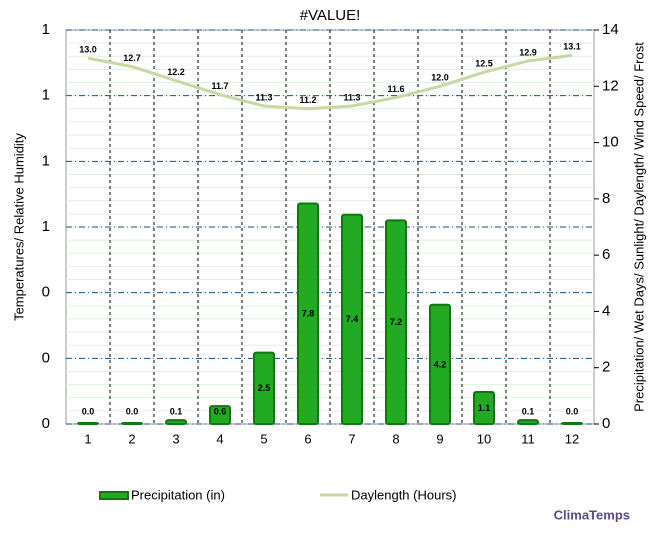 The height and width of the screenshot is (548, 661). Describe the element at coordinates (330, 82) in the screenshot. I see `line` at that location.